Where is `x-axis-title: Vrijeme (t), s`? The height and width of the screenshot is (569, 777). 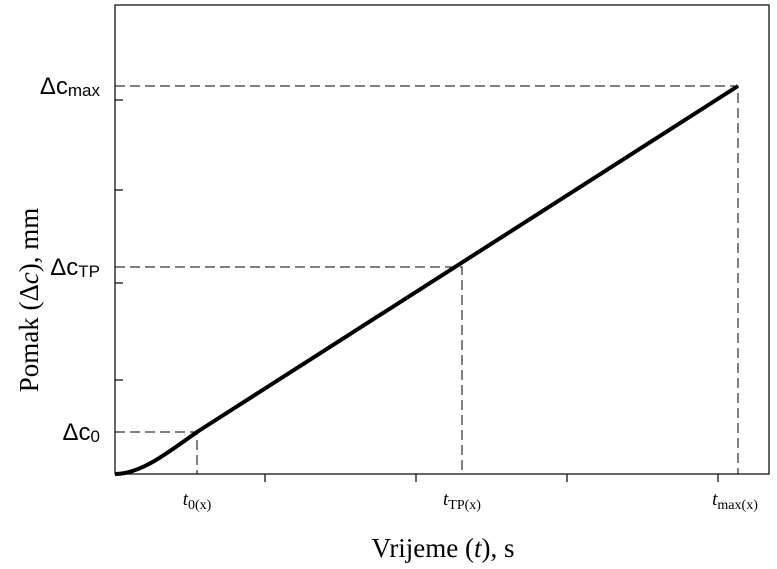 x-axis-title: Vrijeme (t), s is located at coordinates (442, 548).